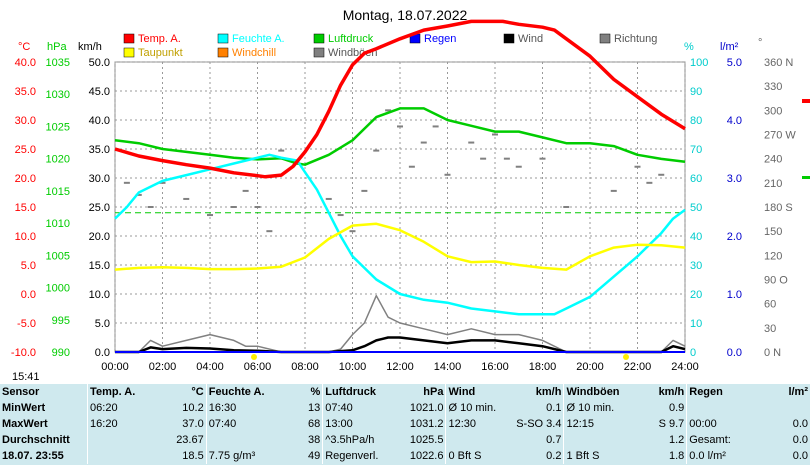 The height and width of the screenshot is (465, 810). I want to click on table-cell: 10.2, so click(193, 408).